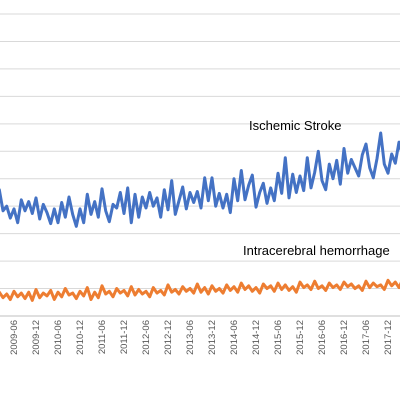 The height and width of the screenshot is (400, 400). I want to click on series-label-intracerebral-hemorrhage: Intracerebral hemorrhage, so click(316, 250).